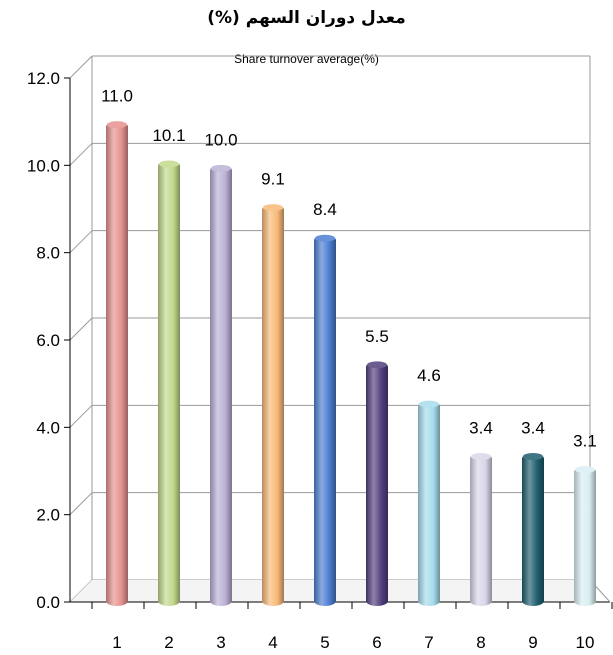  I want to click on y-tick-label: 4.0, so click(48, 427).